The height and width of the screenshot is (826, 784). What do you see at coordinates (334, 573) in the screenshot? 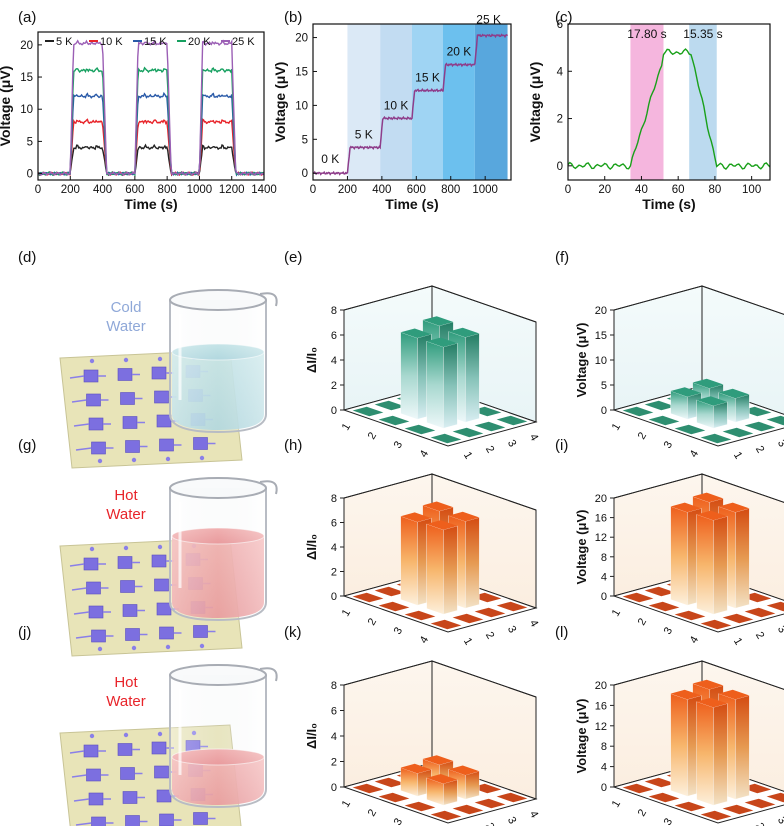
I see `z-tick-label: 2` at bounding box center [334, 573].